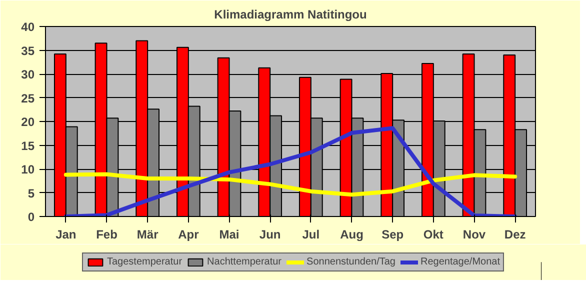  I want to click on y-tick-label: 25, so click(28, 98).